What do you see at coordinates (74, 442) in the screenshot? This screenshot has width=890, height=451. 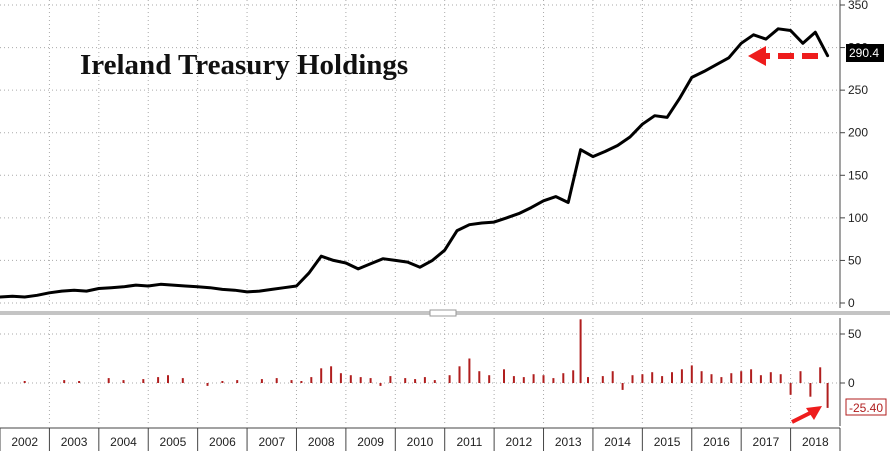 I see `x-tick-label: 2003` at bounding box center [74, 442].